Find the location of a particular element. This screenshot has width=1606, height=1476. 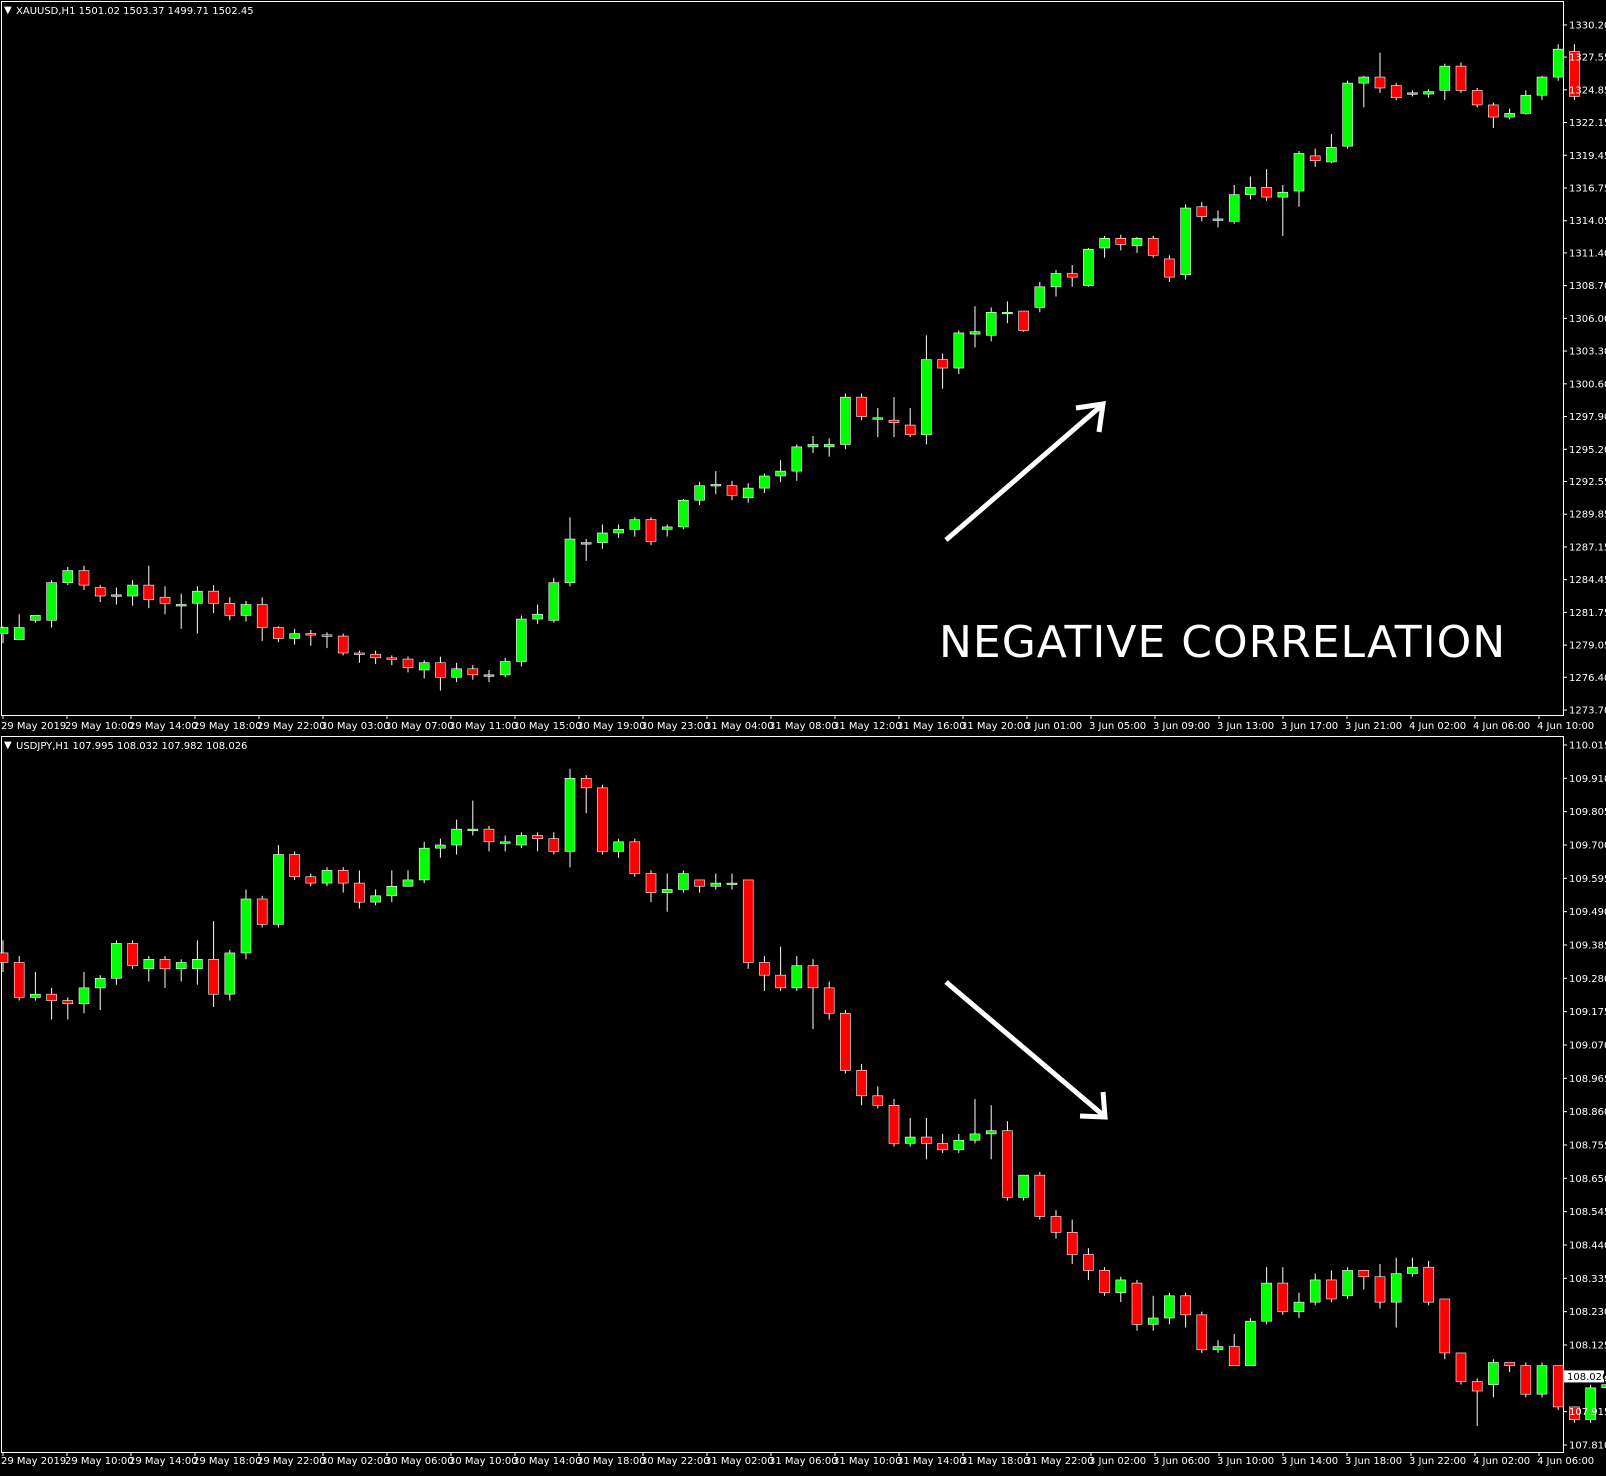

y-tick-label: 1327.55 is located at coordinates (1587, 58).